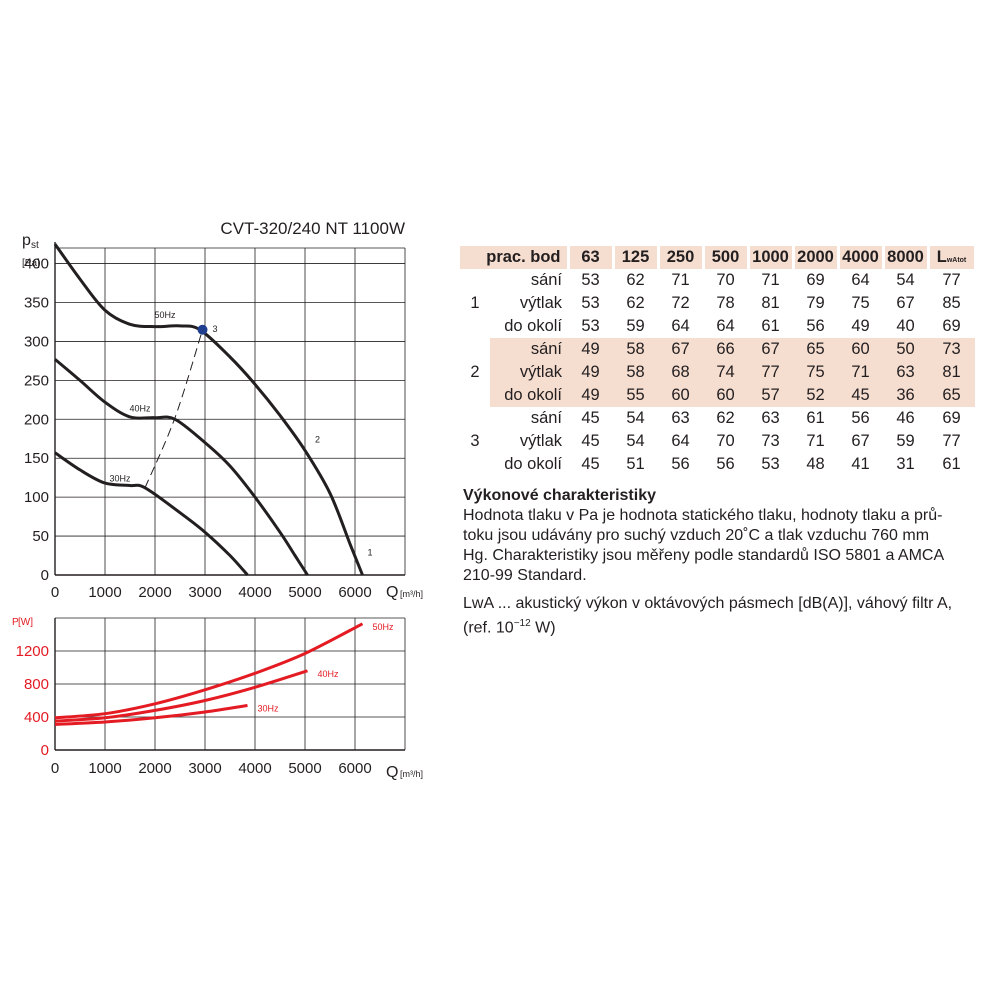  Describe the element at coordinates (15, 622) in the screenshot. I see `y-axis-label: P` at that location.